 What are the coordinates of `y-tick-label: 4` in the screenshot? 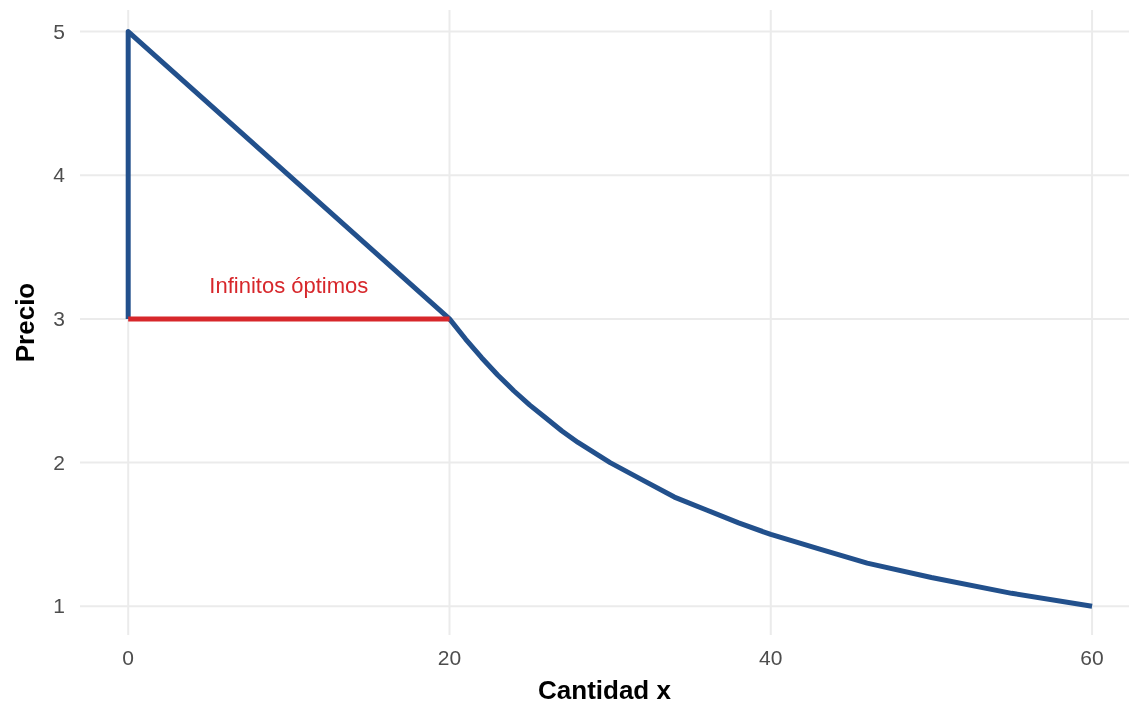 It's located at (59, 175).